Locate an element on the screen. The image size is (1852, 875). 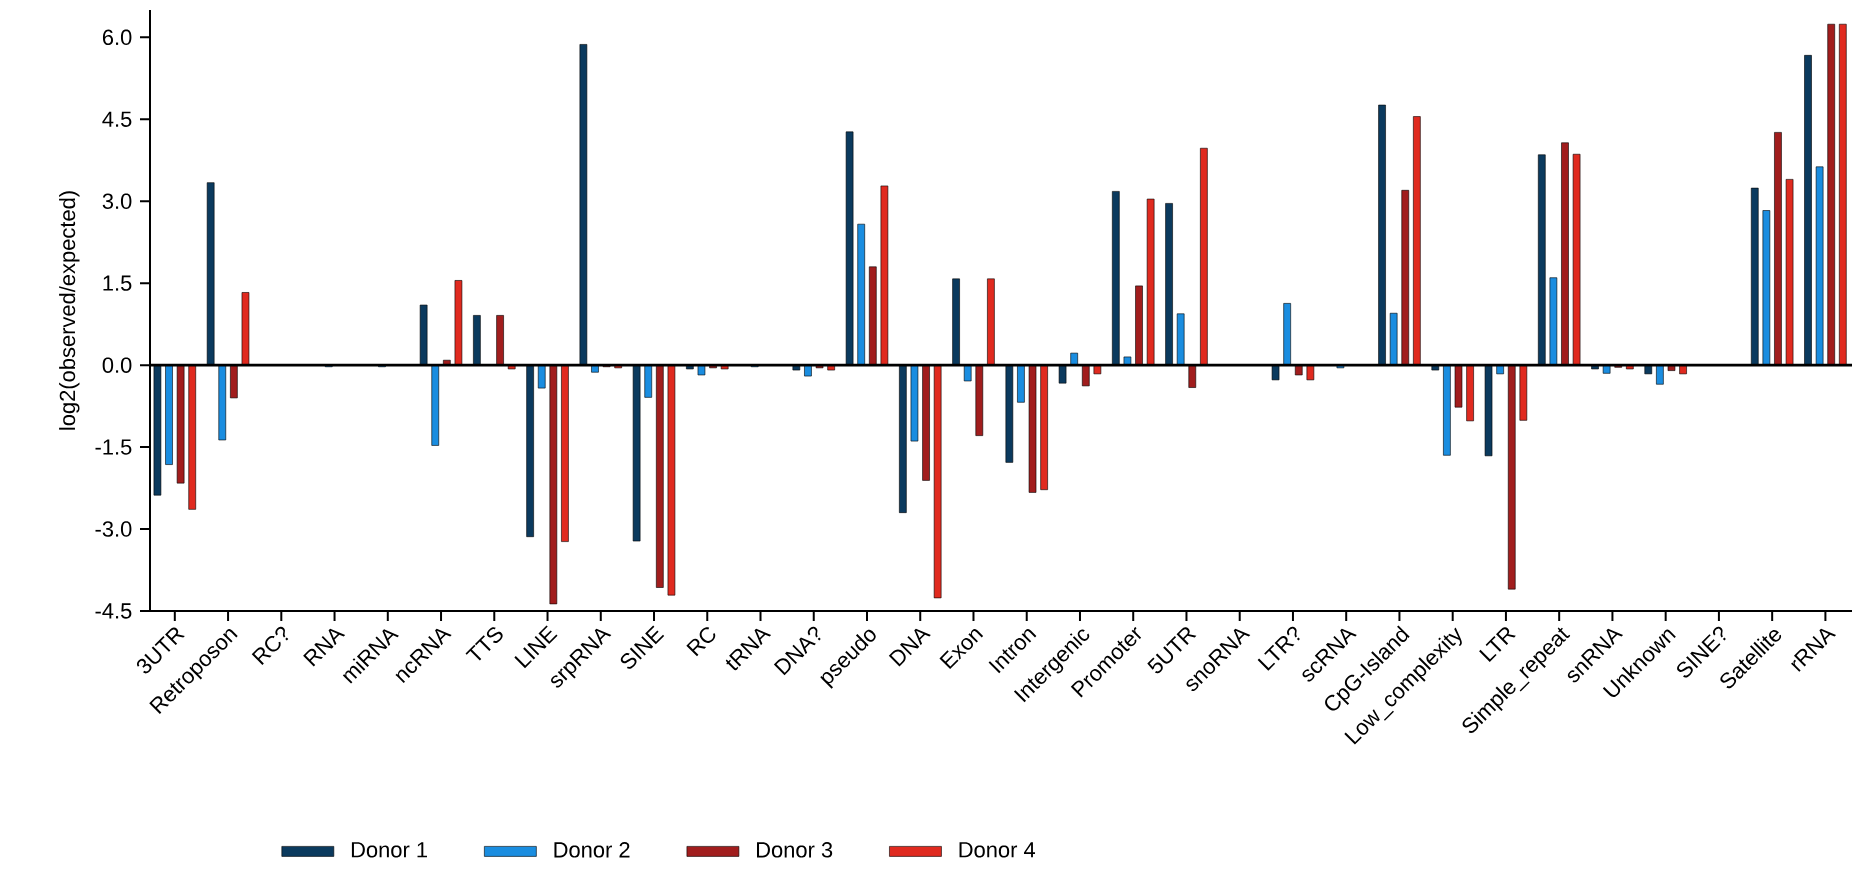
y-tick-label: 4.5 is located at coordinates (117, 119).